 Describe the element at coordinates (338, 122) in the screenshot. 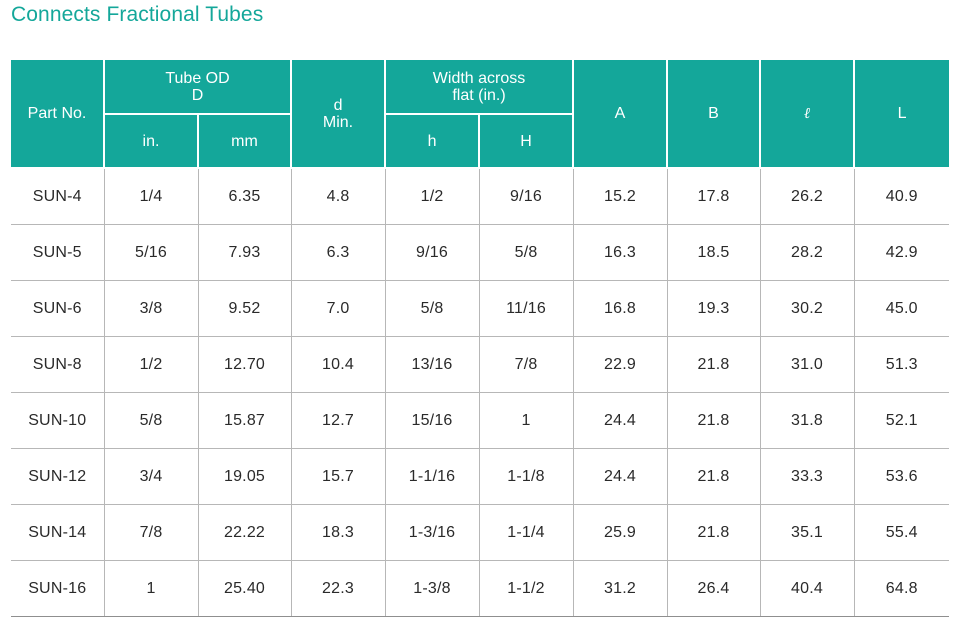

I see `header-d-line2: Min.` at that location.